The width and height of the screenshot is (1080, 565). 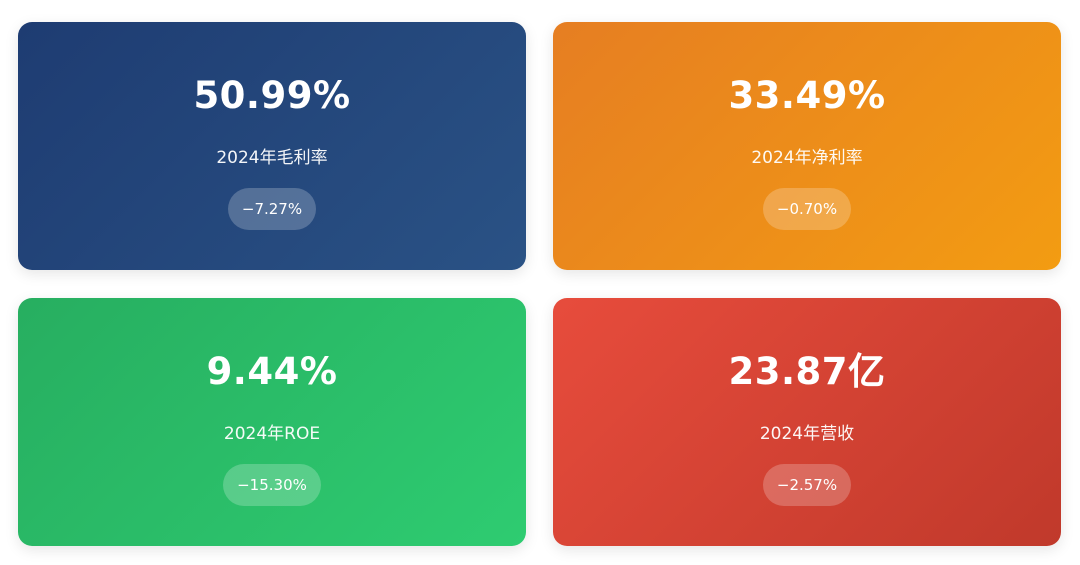 What do you see at coordinates (807, 209) in the screenshot?
I see `change-badge: −0.70%` at bounding box center [807, 209].